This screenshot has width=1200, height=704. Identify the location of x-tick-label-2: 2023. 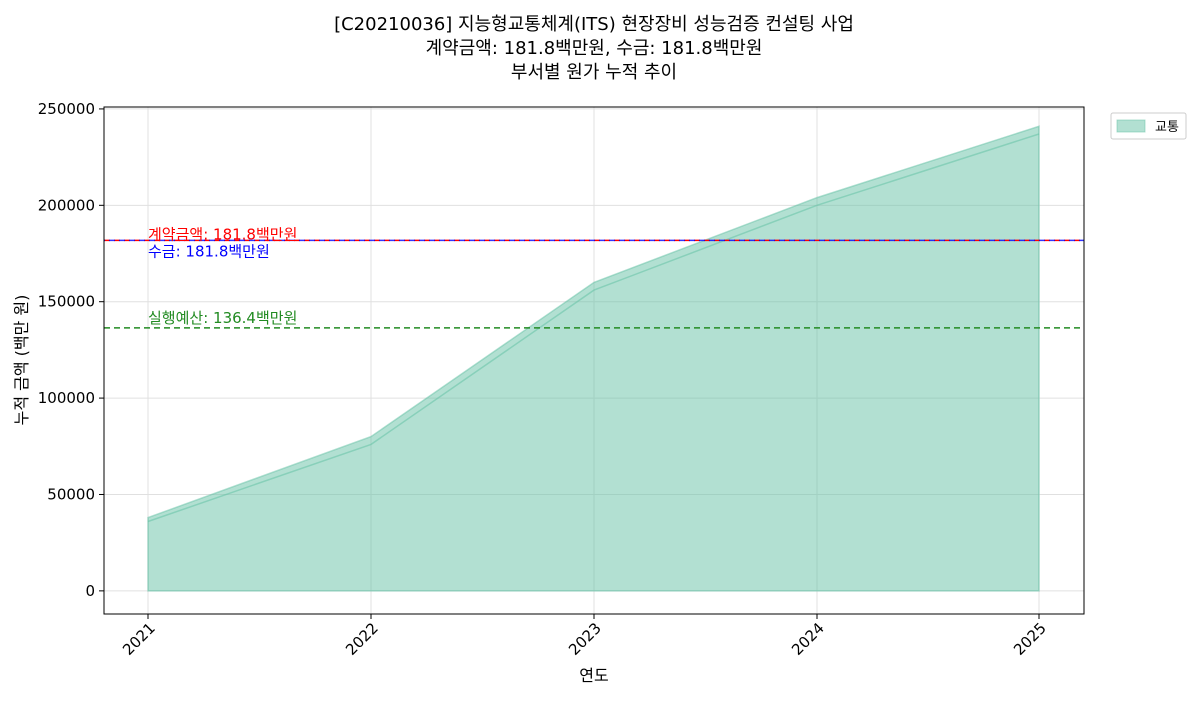
(585, 639).